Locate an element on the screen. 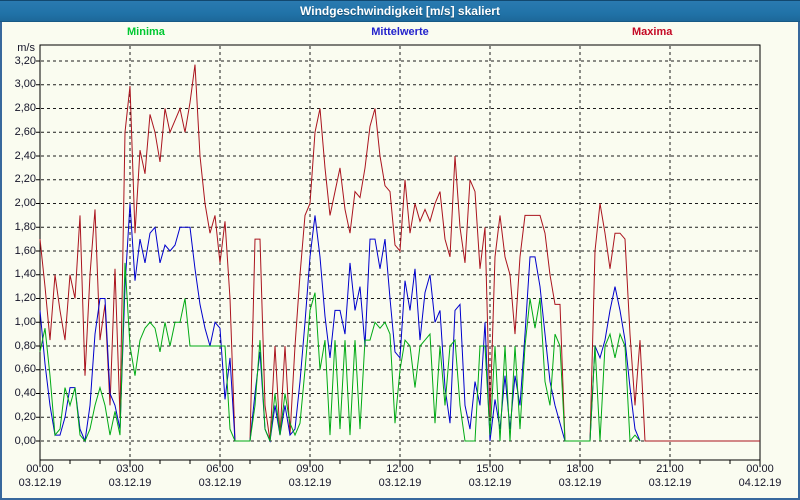 Image resolution: width=800 pixels, height=500 pixels. x-tick-time-label: 03:00 is located at coordinates (130, 469).